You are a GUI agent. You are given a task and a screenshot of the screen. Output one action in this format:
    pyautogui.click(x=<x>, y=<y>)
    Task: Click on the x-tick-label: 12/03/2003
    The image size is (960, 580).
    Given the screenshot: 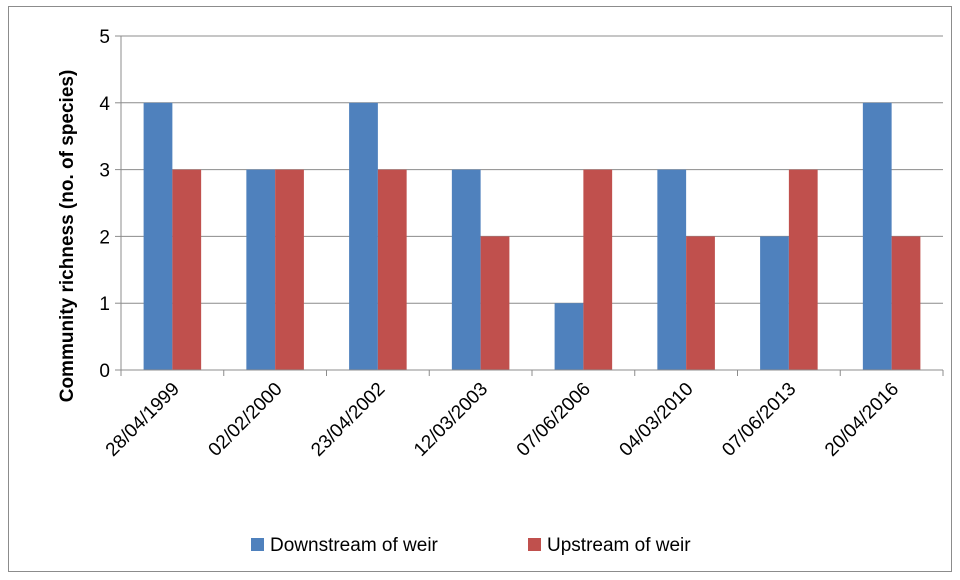 What is the action you would take?
    pyautogui.click(x=451, y=420)
    